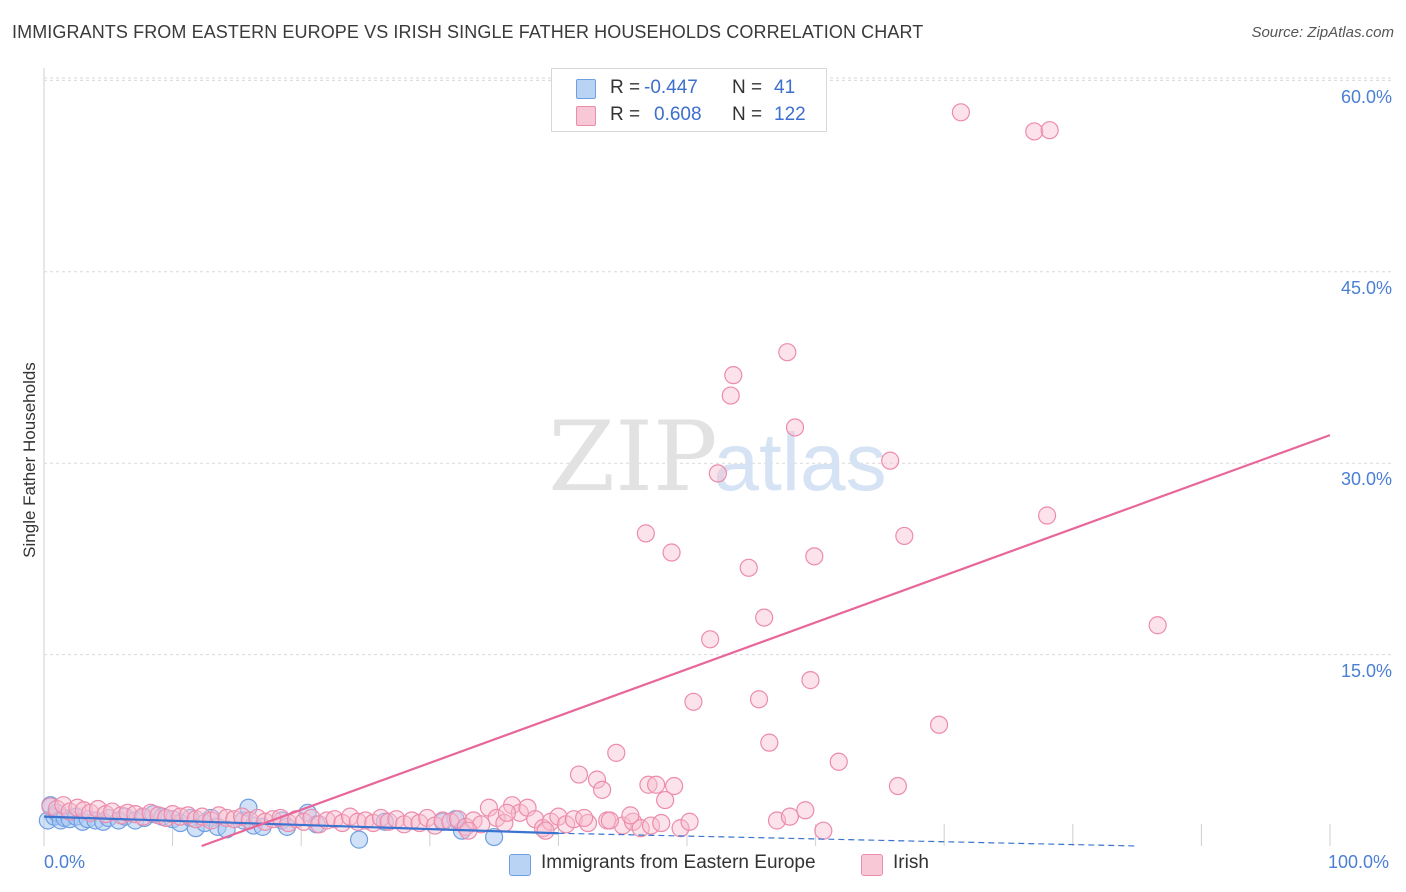 Image resolution: width=1406 pixels, height=892 pixels. I want to click on eastern-europe-trend-line, so click(301, 825).